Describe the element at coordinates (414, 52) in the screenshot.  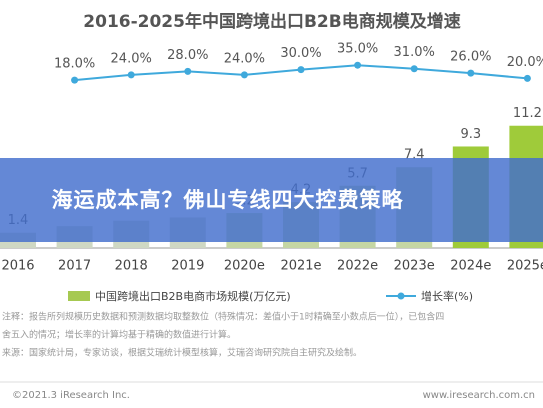
I see `growth-label: 31.0%` at that location.